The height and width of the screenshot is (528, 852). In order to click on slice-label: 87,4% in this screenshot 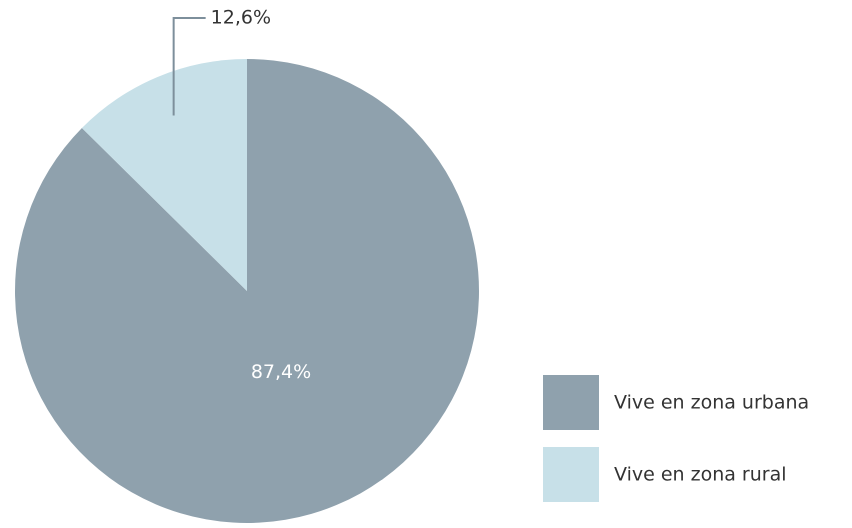, I will do `click(281, 372)`.